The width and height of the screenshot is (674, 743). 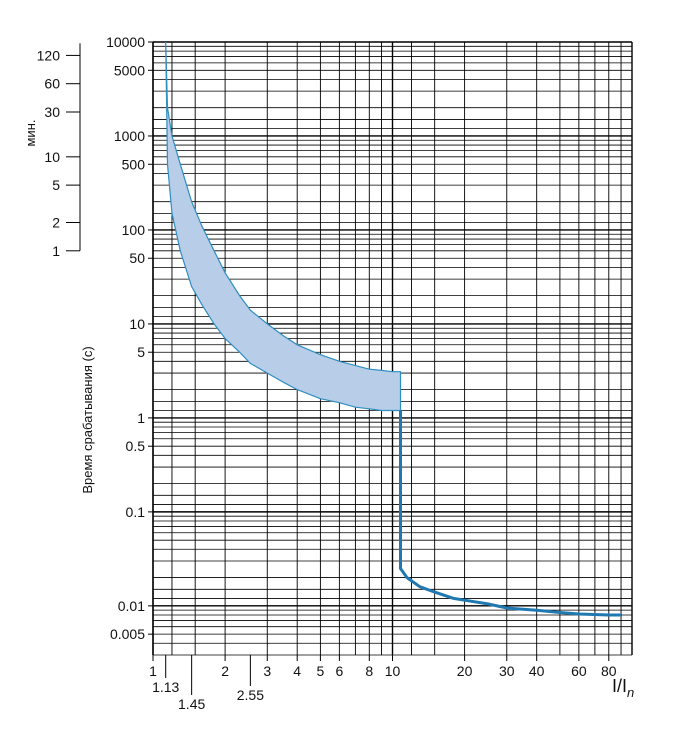 I want to click on x-tick-label: 8, so click(x=369, y=671).